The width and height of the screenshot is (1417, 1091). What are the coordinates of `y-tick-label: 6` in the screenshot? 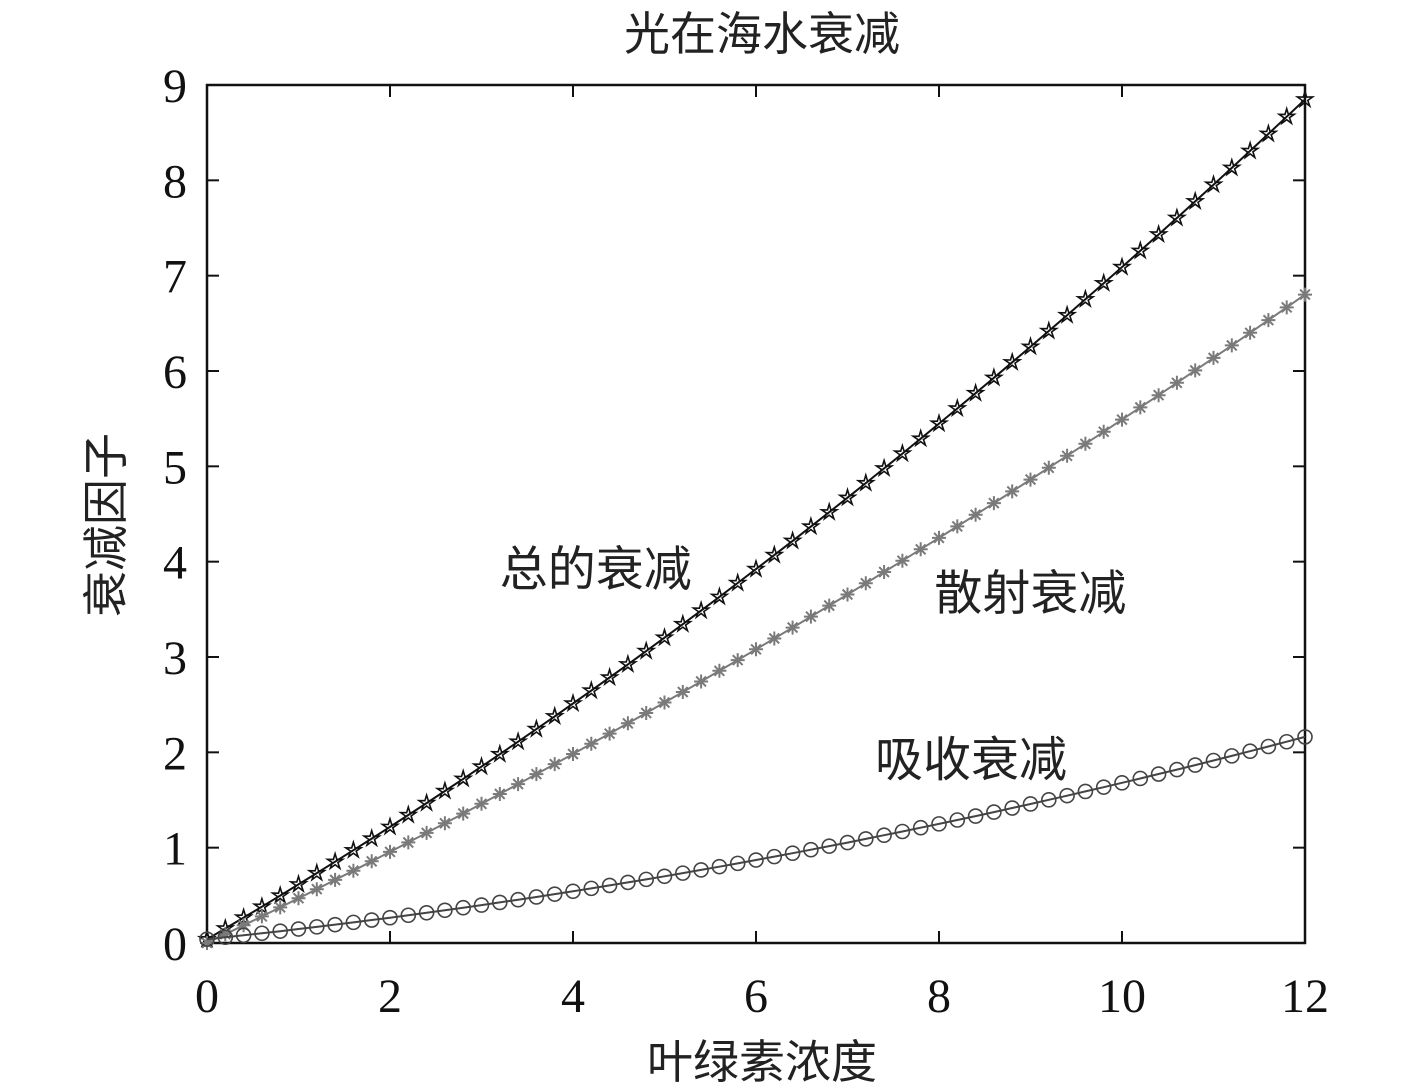 It's located at (175, 372).